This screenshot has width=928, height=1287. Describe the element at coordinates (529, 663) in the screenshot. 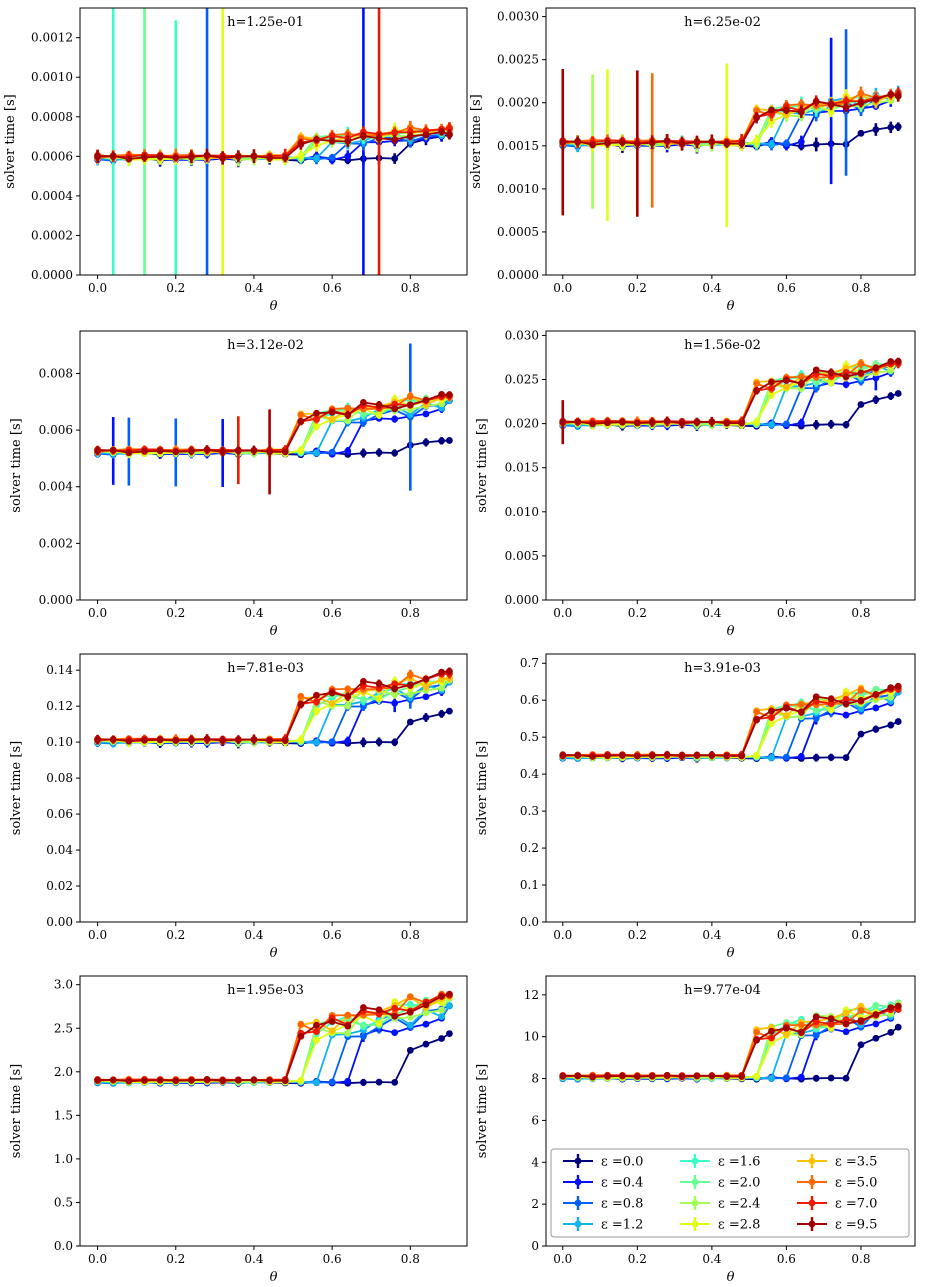

I see `y-tick-label: 0.7` at that location.